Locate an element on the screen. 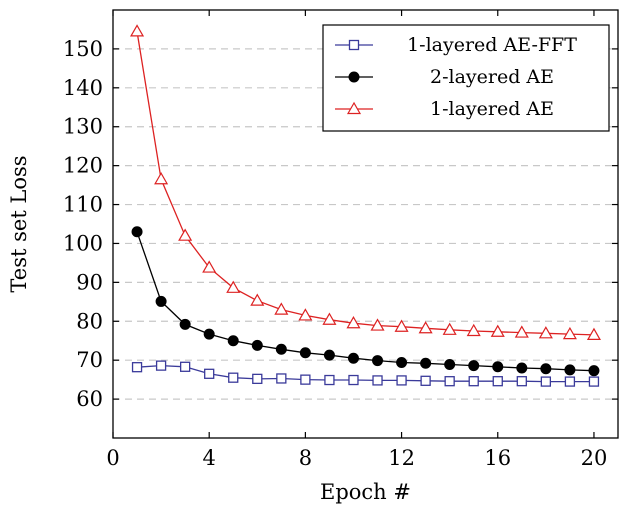 Image resolution: width=623 pixels, height=510 pixels. y-tick-label: 100 is located at coordinates (83, 243).